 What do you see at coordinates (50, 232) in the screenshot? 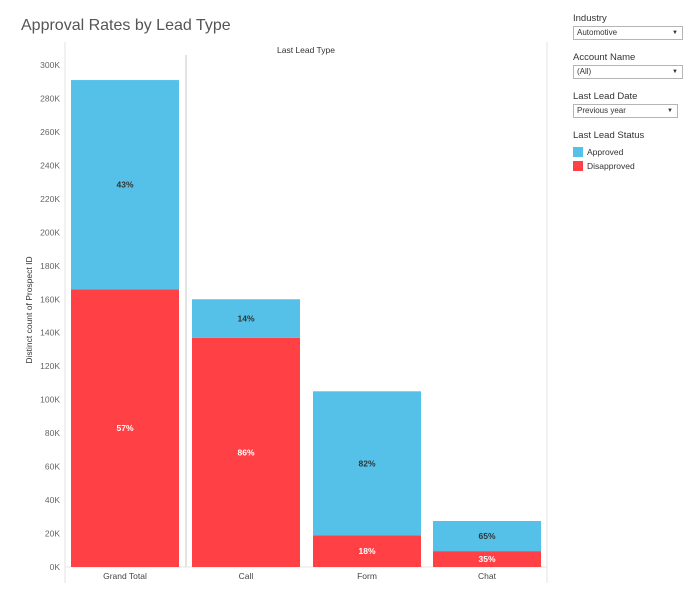
I see `y-tick-label: 200K` at bounding box center [50, 232].